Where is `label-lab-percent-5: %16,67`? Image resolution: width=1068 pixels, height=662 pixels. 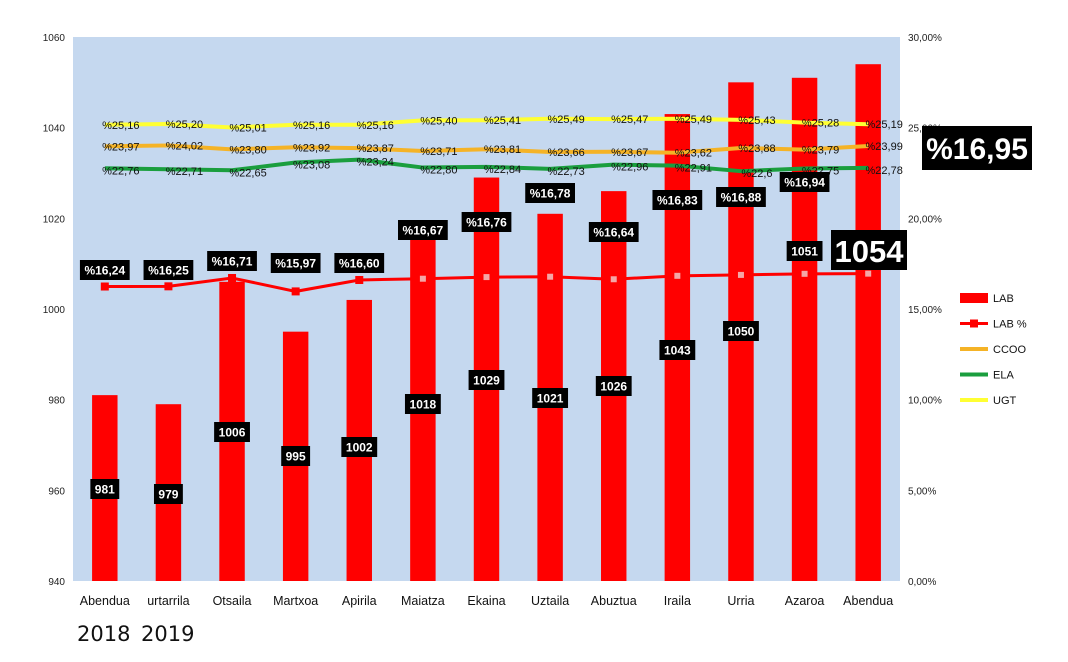
label-lab-percent-5: %16,67 is located at coordinates (423, 230).